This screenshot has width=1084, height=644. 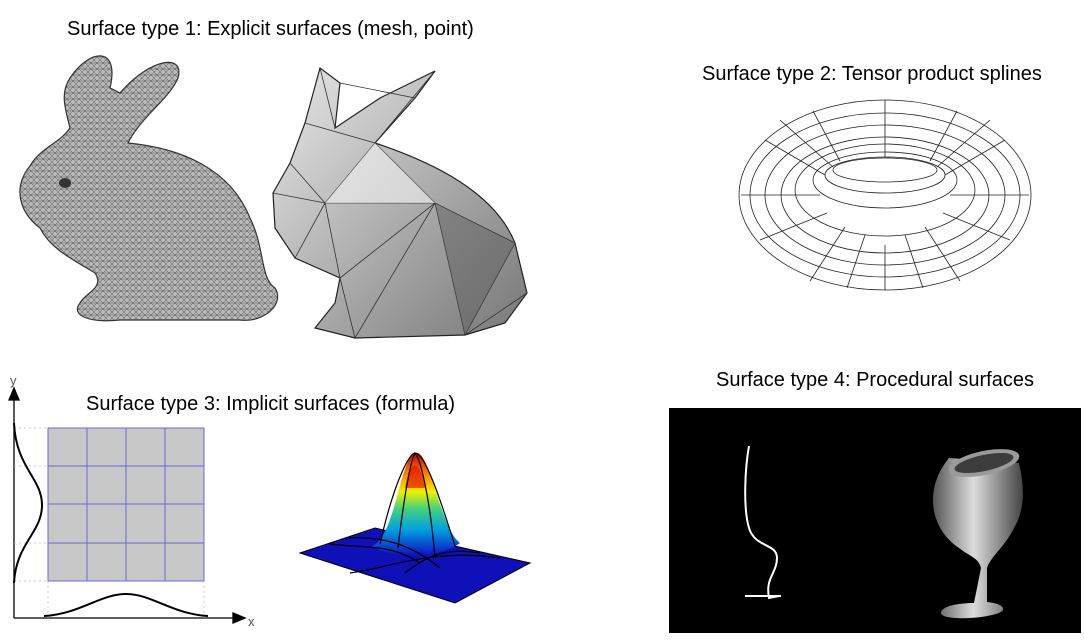 What do you see at coordinates (875, 380) in the screenshot?
I see `caption-procedural-surfaces: Surface type 4: Procedural surfaces` at bounding box center [875, 380].